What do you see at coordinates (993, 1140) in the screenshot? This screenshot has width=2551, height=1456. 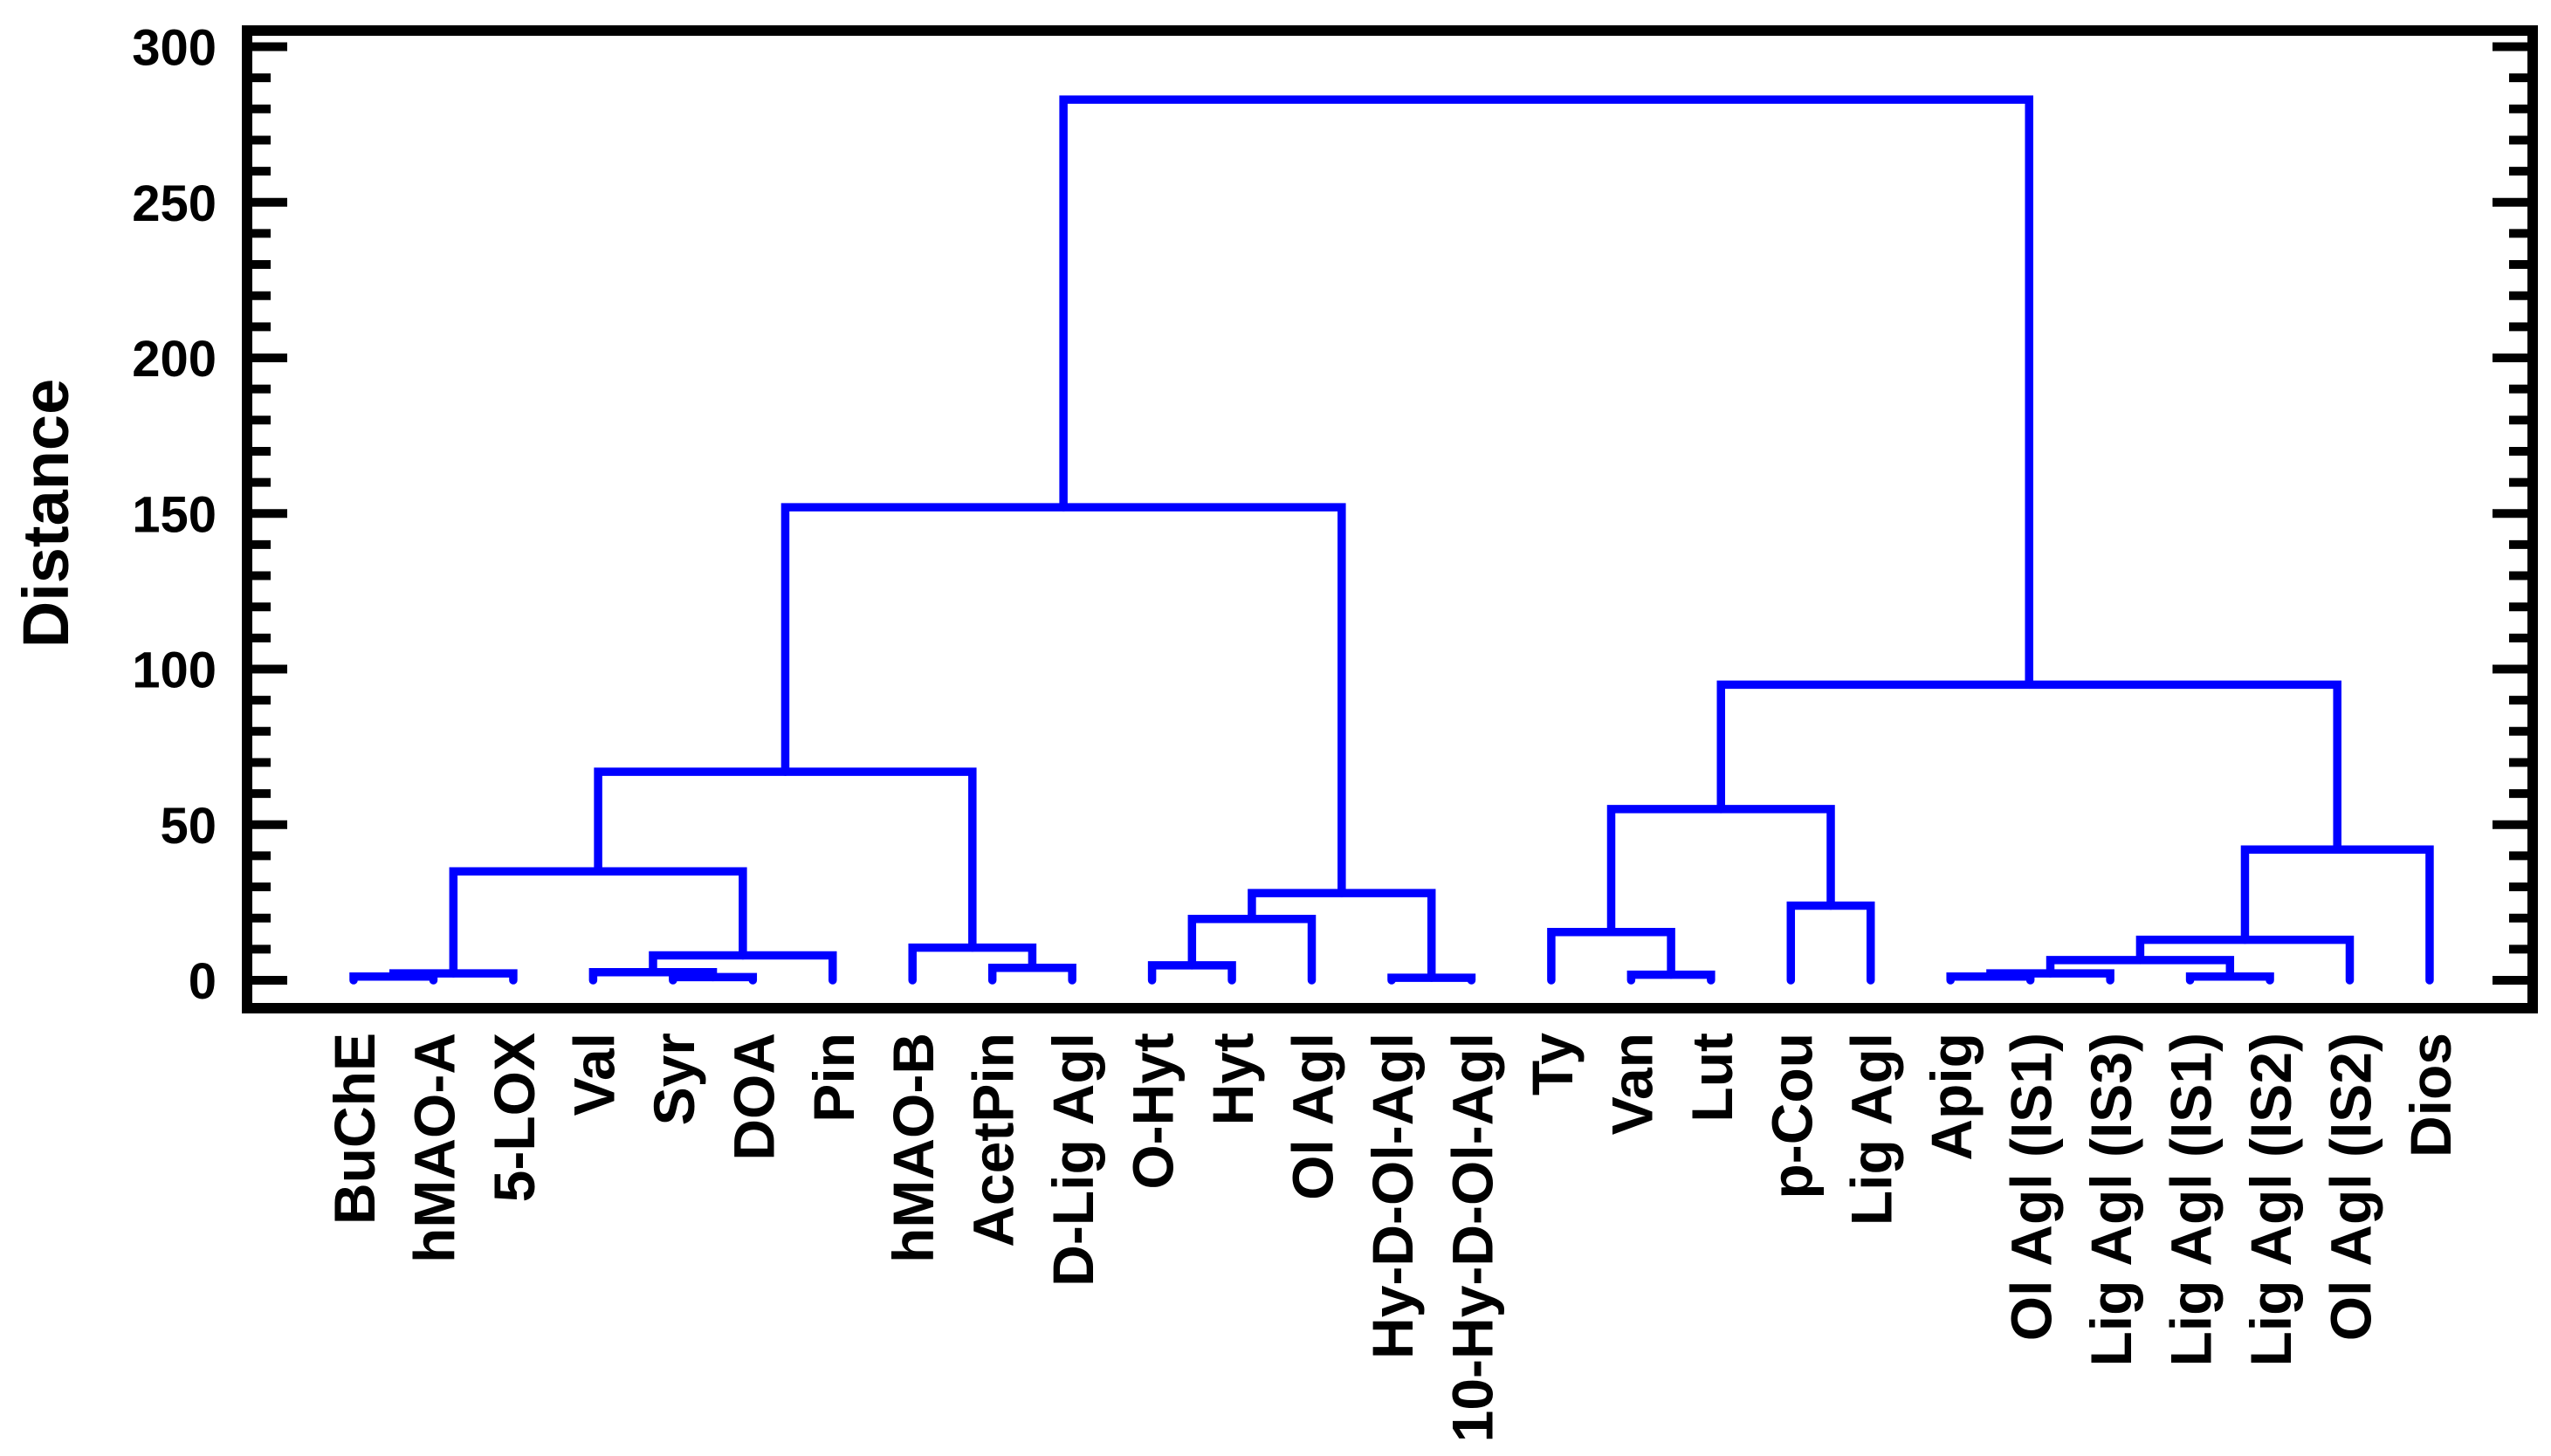 I see `leaf-label: AcetPin` at bounding box center [993, 1140].